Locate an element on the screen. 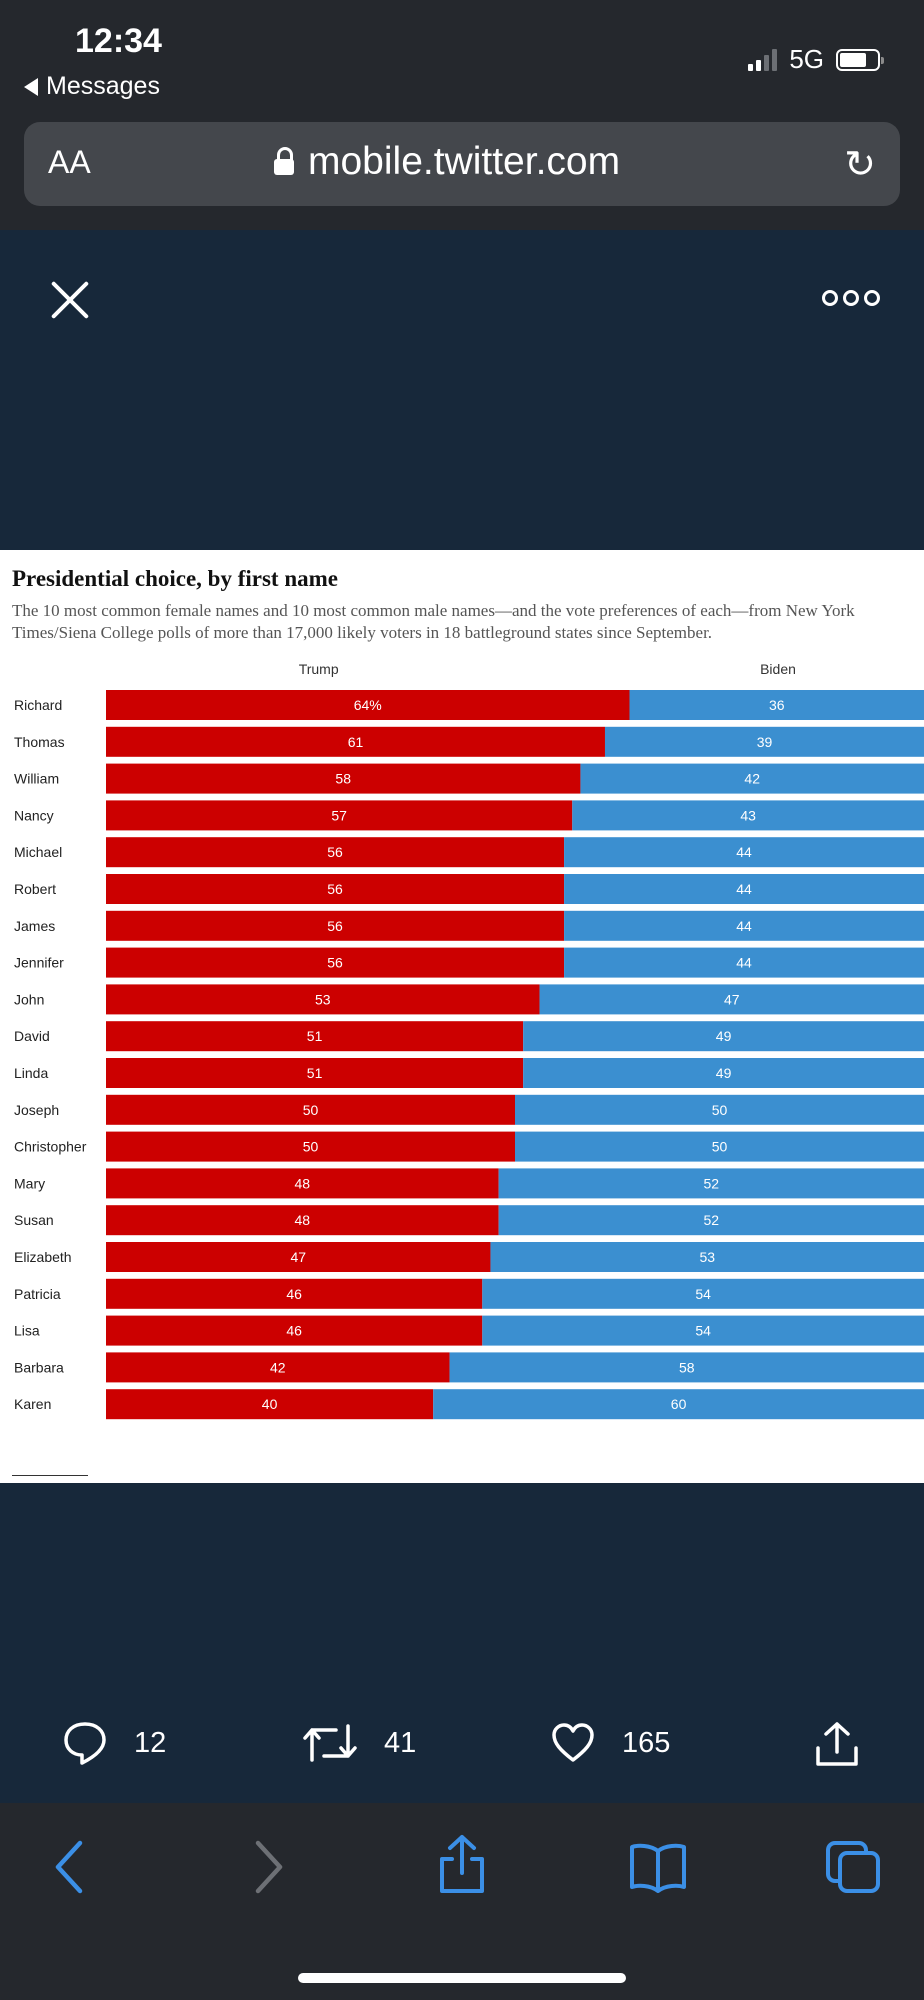  category-label: John is located at coordinates (29, 999).